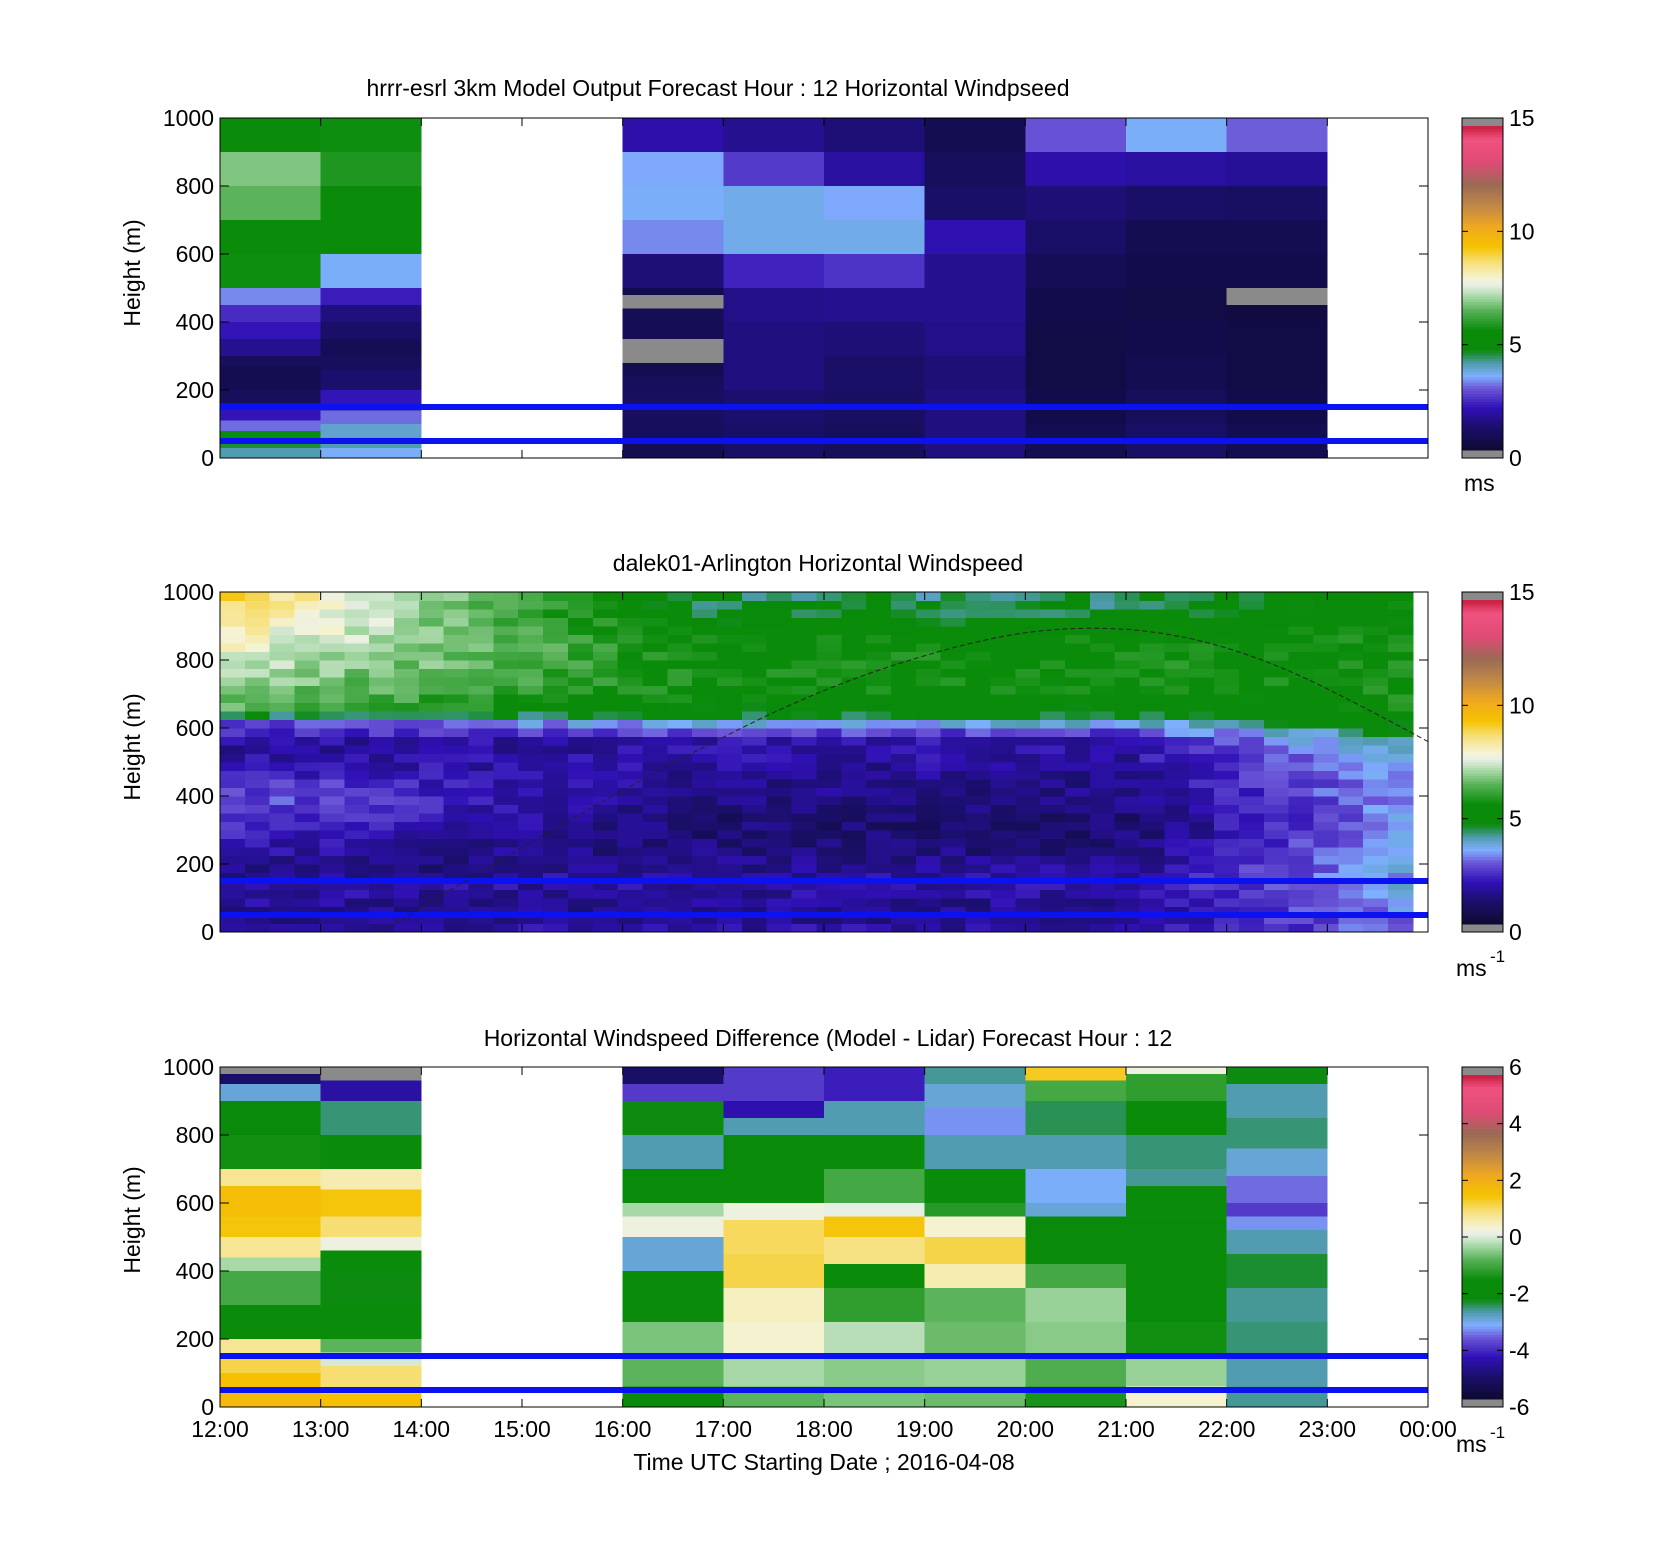  I want to click on colorbar-tick-label: 4, so click(1515, 1124).